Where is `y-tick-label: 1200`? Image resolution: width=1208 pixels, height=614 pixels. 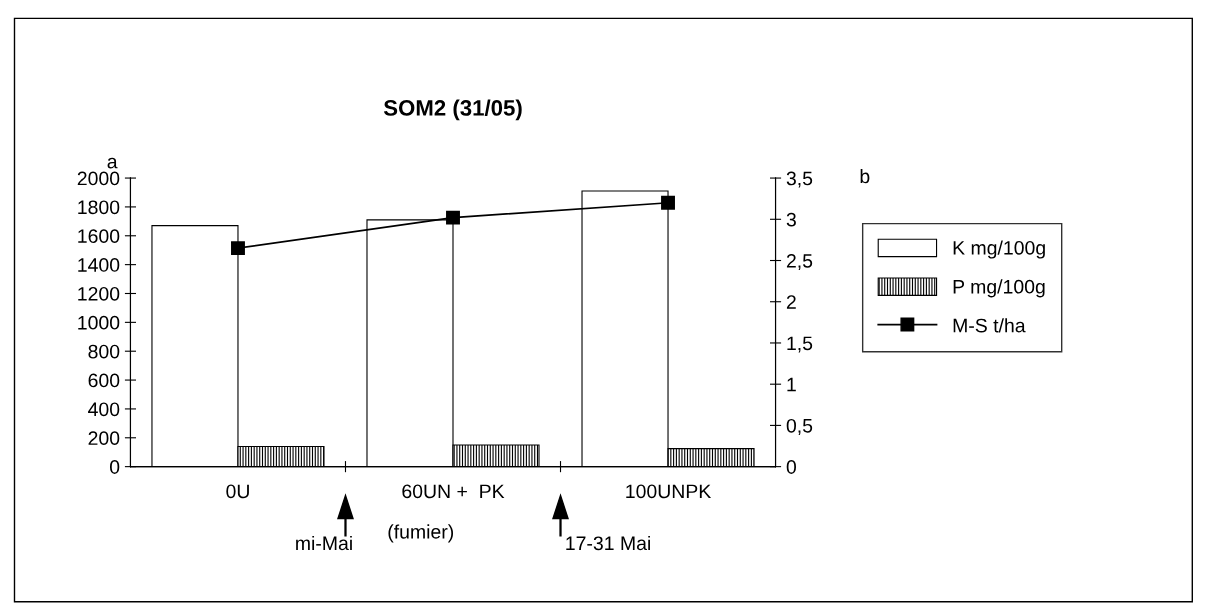 y-tick-label: 1200 is located at coordinates (99, 293).